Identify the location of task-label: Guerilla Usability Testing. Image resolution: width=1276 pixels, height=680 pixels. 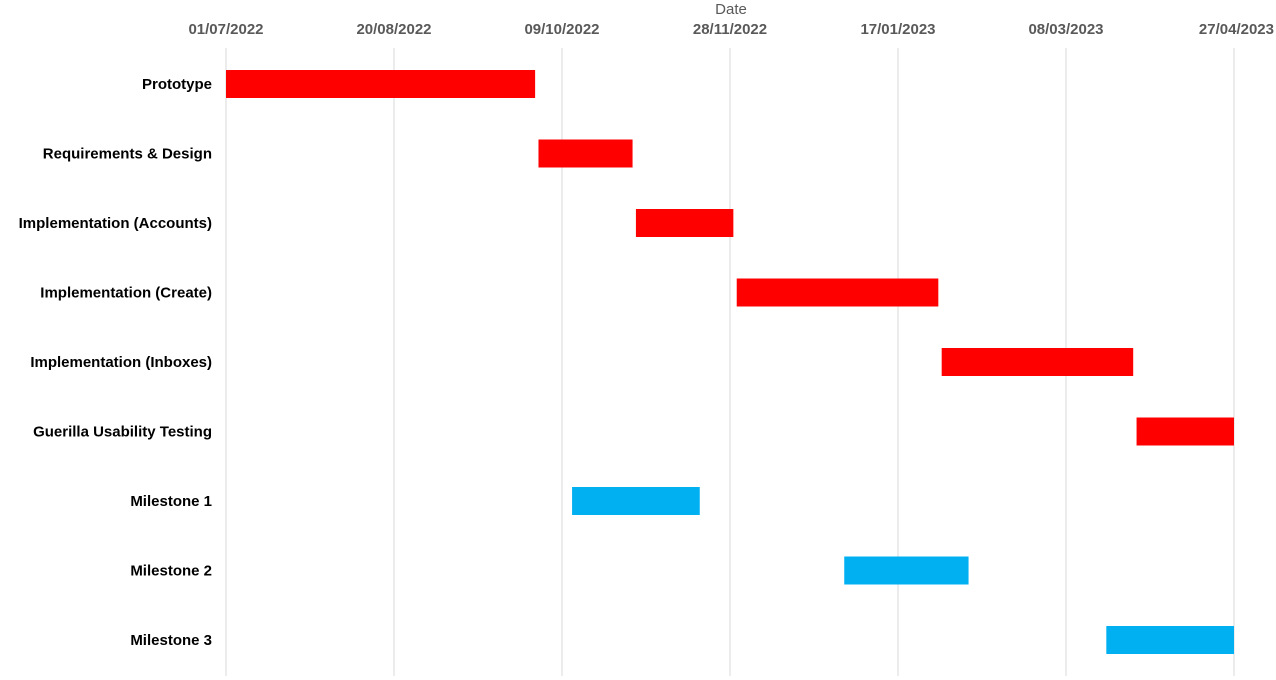
(122, 432).